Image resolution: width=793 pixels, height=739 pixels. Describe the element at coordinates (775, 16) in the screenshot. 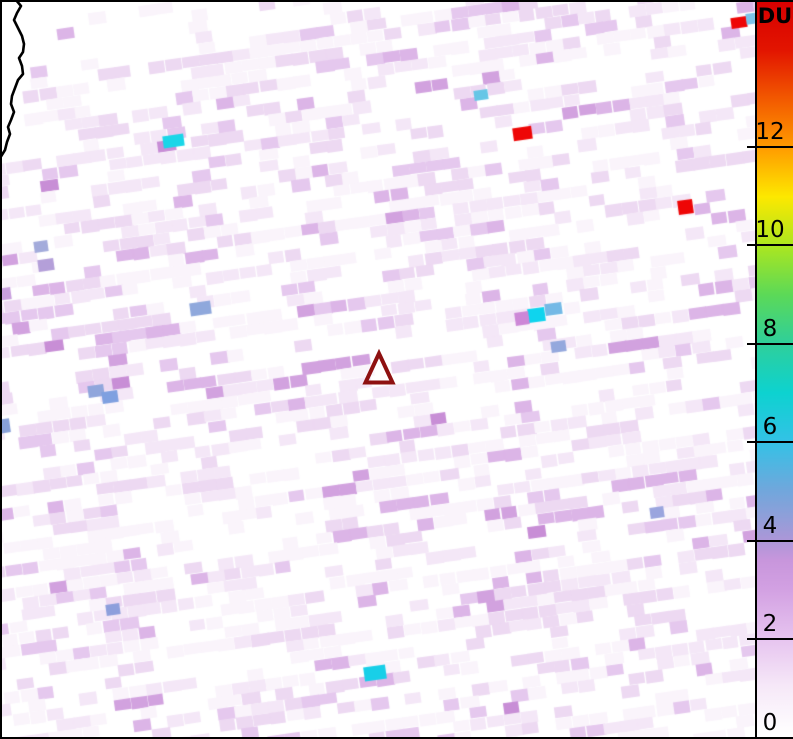

I see `colorbar-unit-label: DU` at that location.